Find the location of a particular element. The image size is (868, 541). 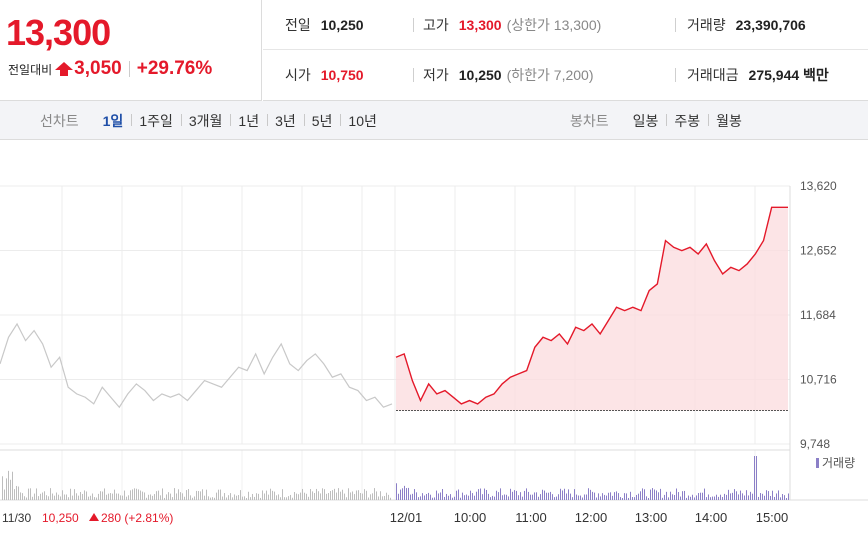

candle-tab-weekly: 주봉 is located at coordinates (687, 121).